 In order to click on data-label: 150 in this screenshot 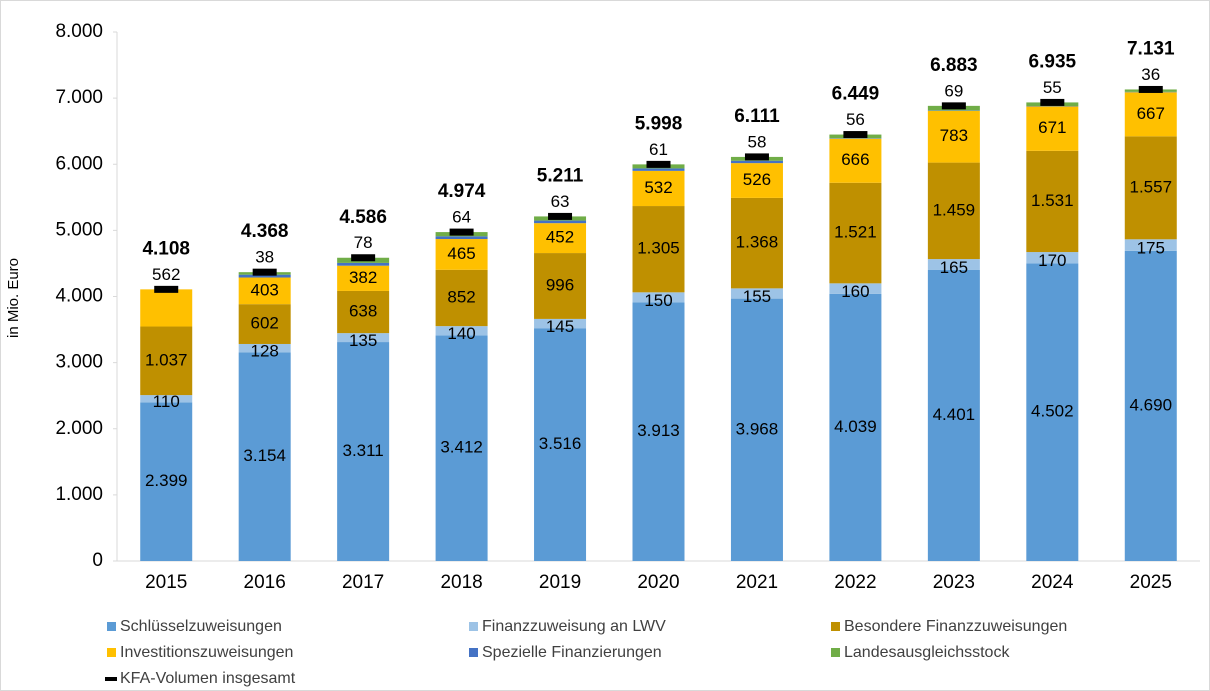, I will do `click(658, 300)`.